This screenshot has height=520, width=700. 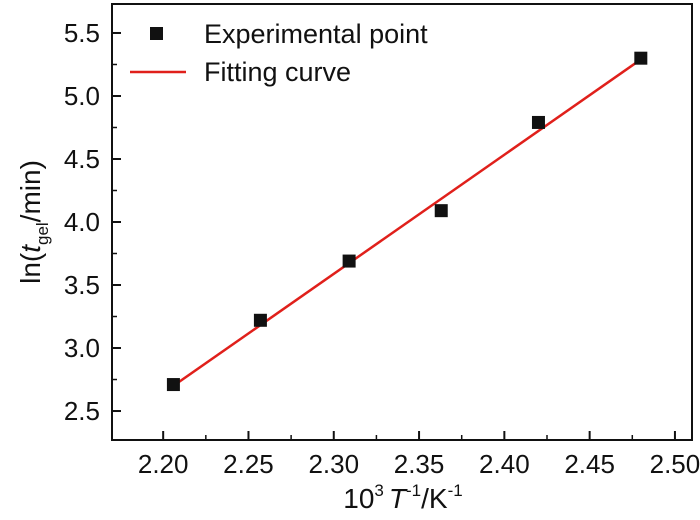 I want to click on y-axis-label: ln(tgel/min), so click(x=33, y=222).